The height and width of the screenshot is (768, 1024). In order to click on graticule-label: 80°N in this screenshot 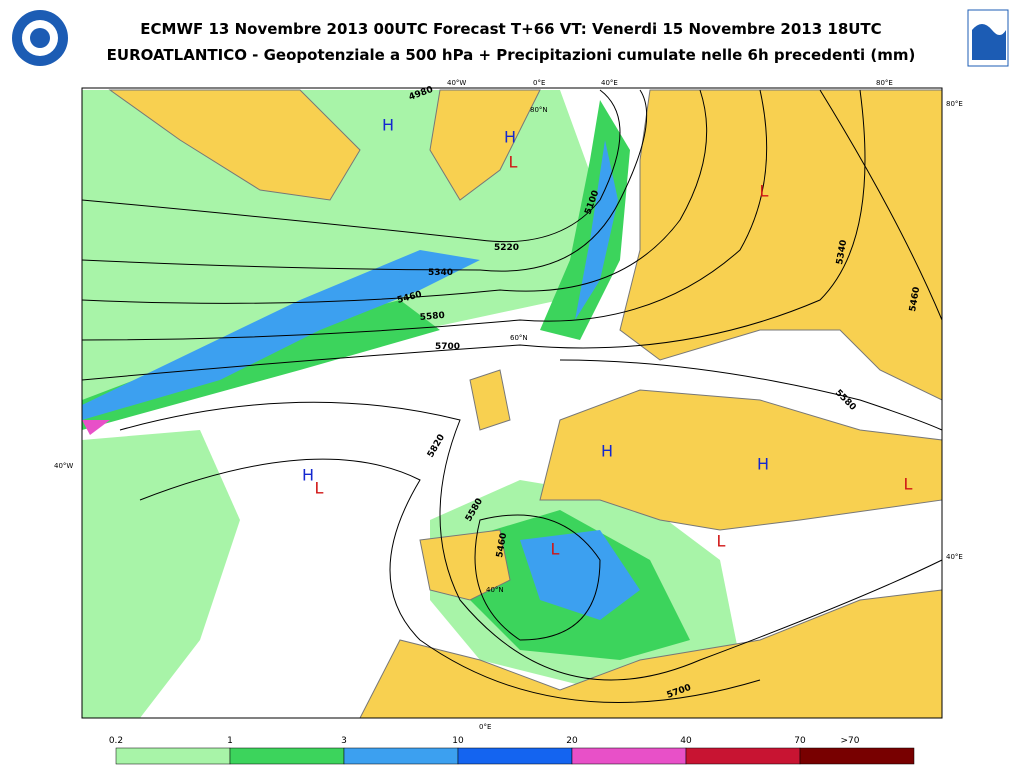, I will do `click(539, 110)`.